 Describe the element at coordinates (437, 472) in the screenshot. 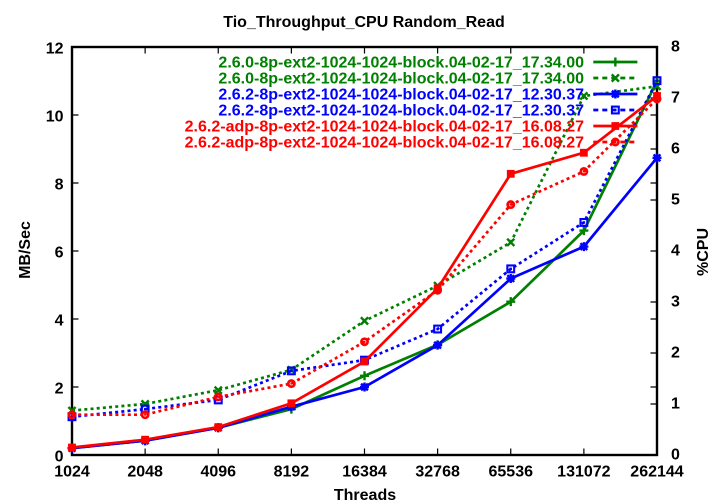

I see `svg-text: 32768` at that location.